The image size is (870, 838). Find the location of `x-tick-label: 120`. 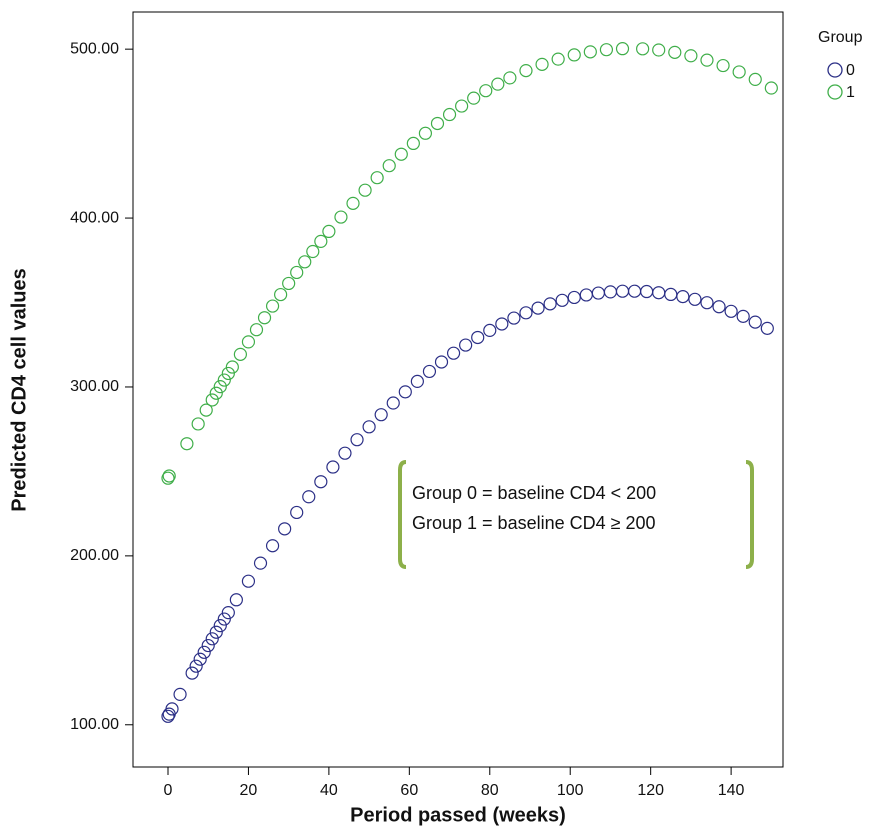

x-tick-label: 120 is located at coordinates (650, 790).